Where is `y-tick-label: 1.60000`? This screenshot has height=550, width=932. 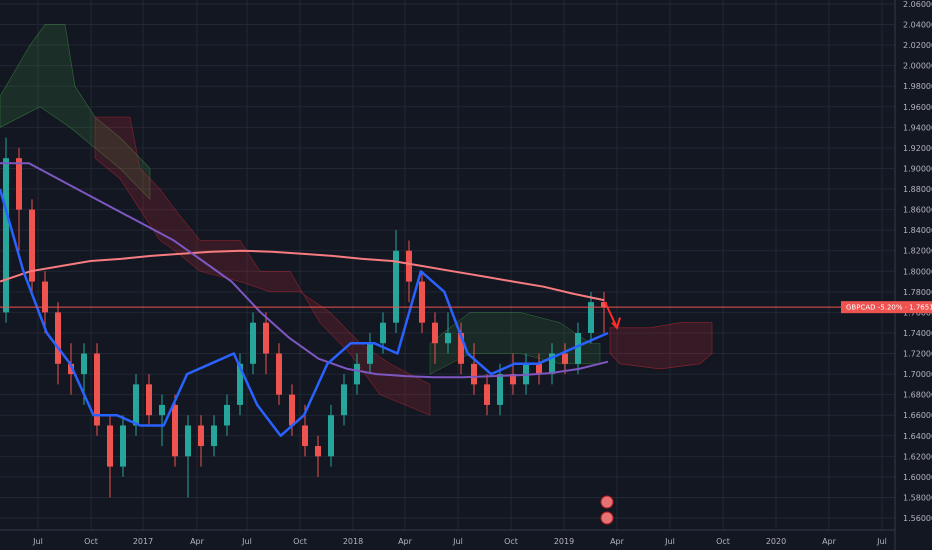
y-tick-label: 1.60000 is located at coordinates (917, 477).